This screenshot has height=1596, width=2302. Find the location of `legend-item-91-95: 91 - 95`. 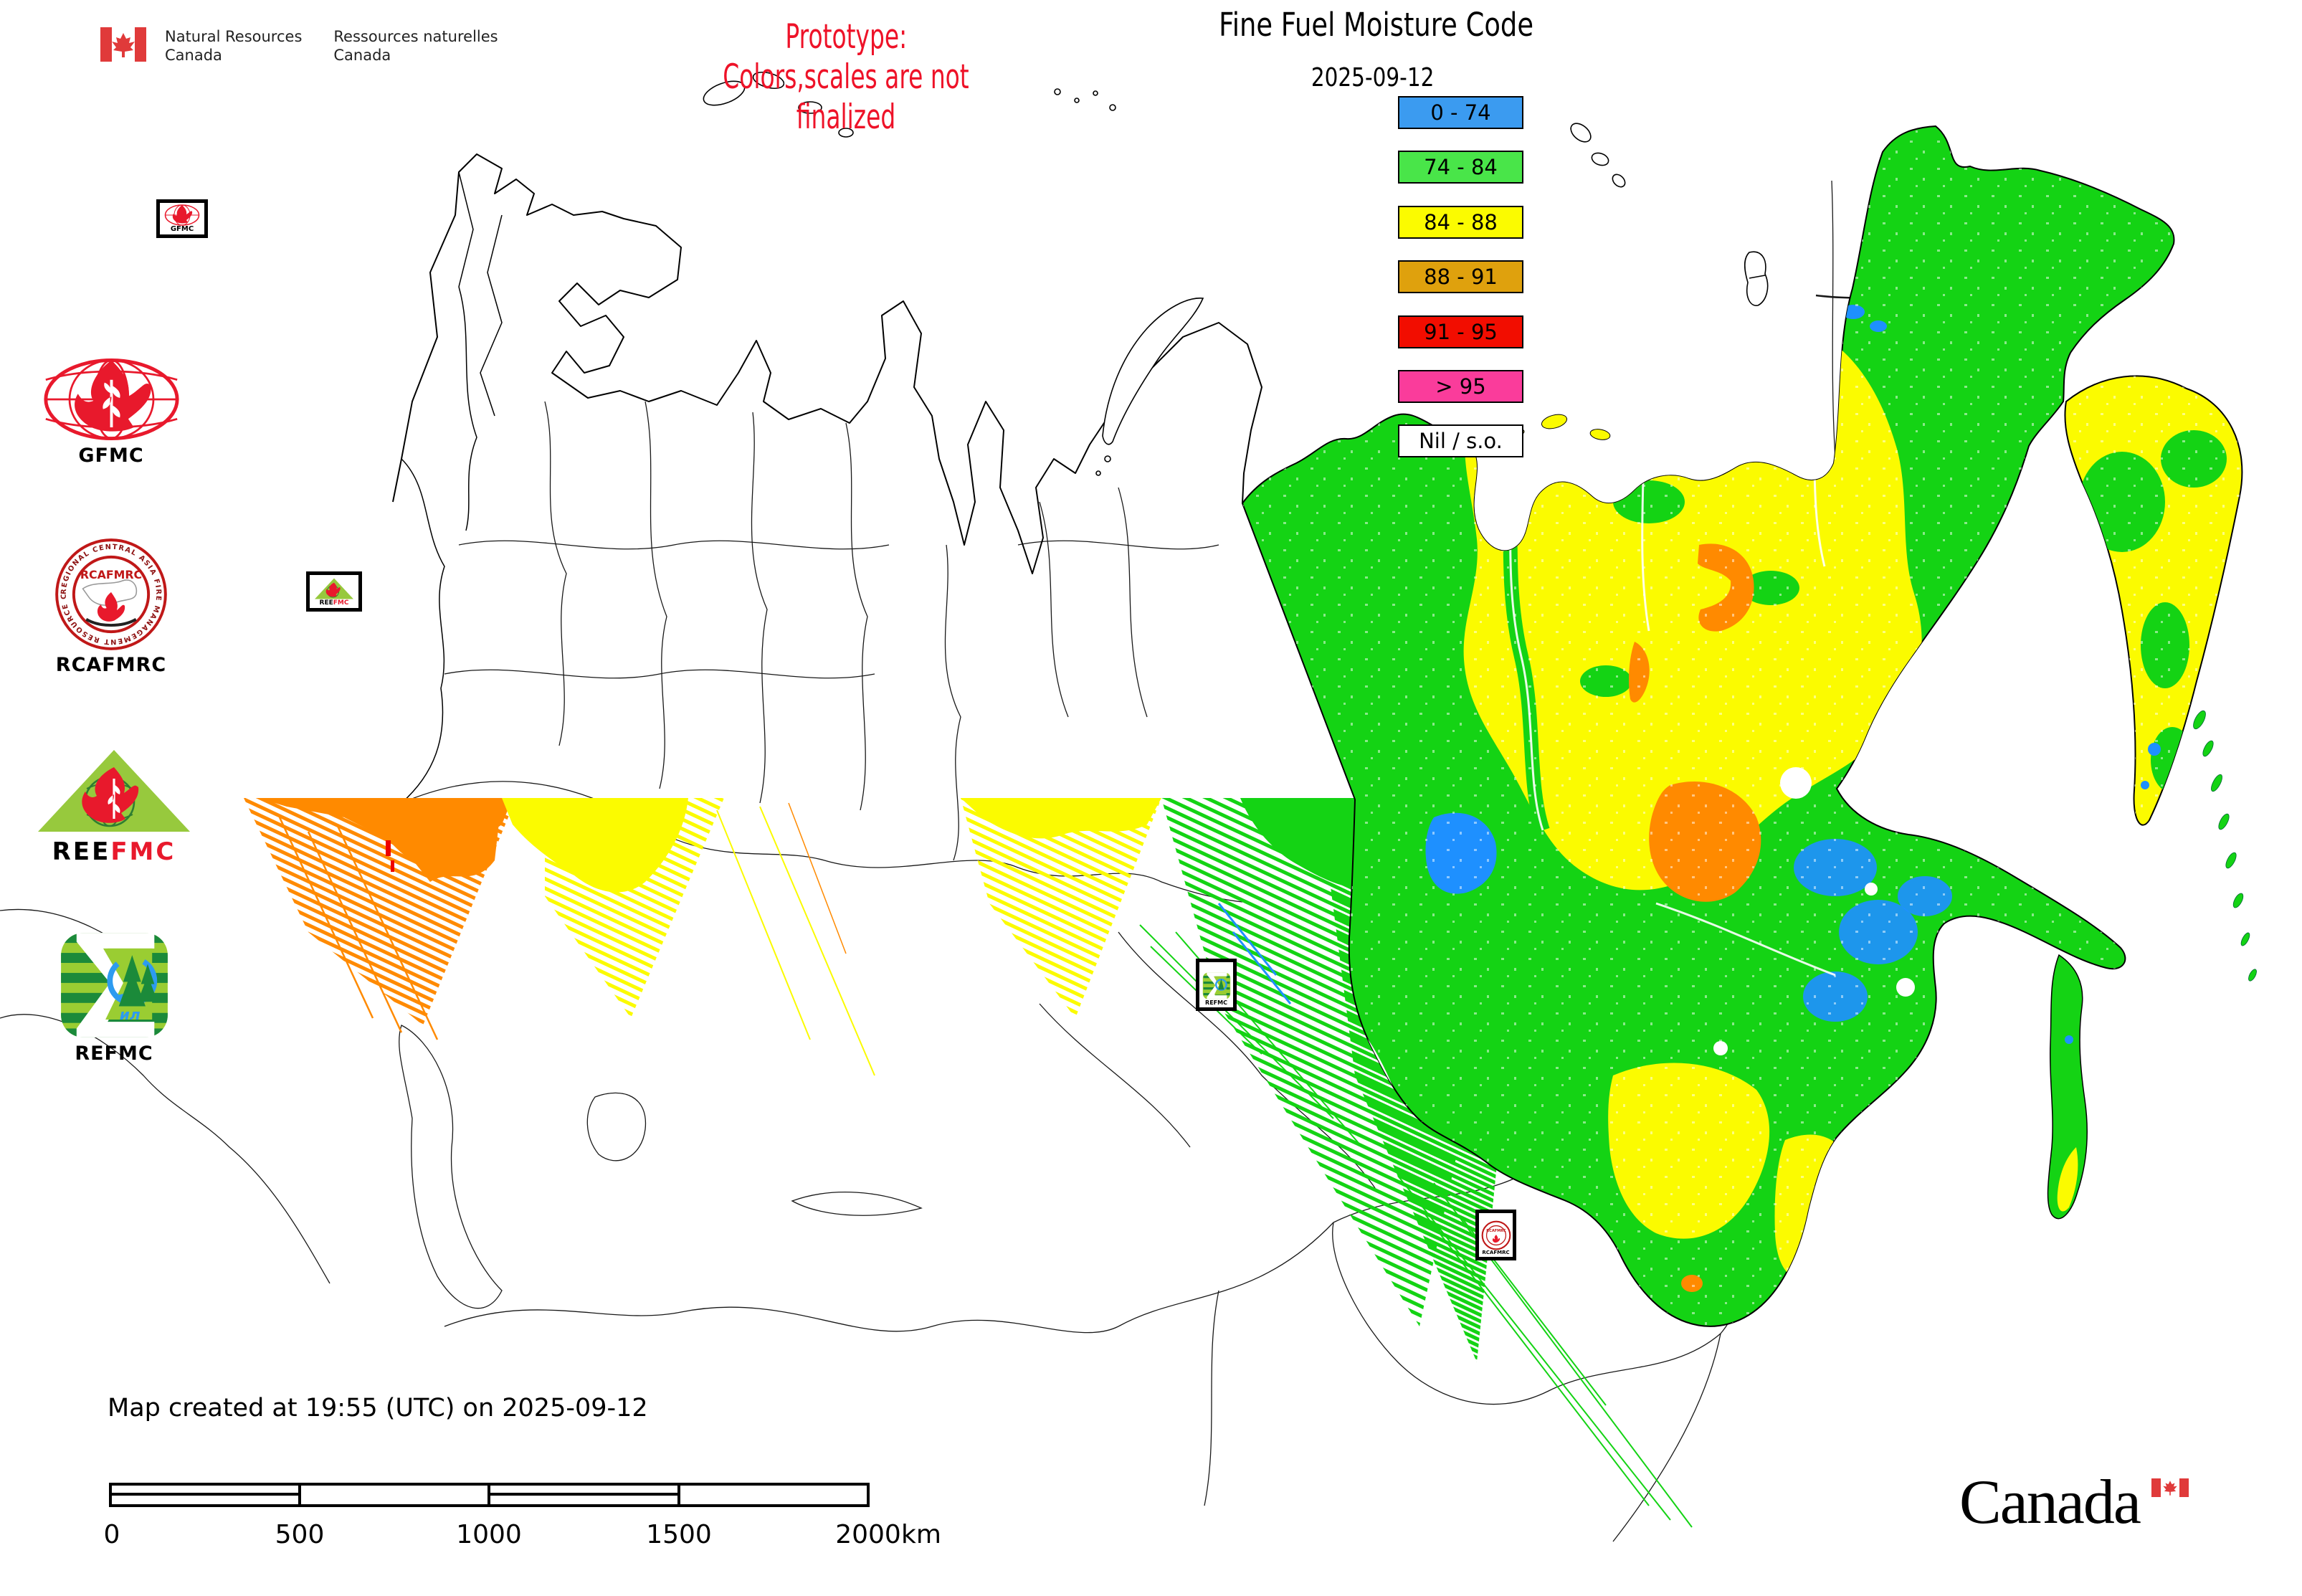

legend-item-91-95: 91 - 95 is located at coordinates (1460, 331).